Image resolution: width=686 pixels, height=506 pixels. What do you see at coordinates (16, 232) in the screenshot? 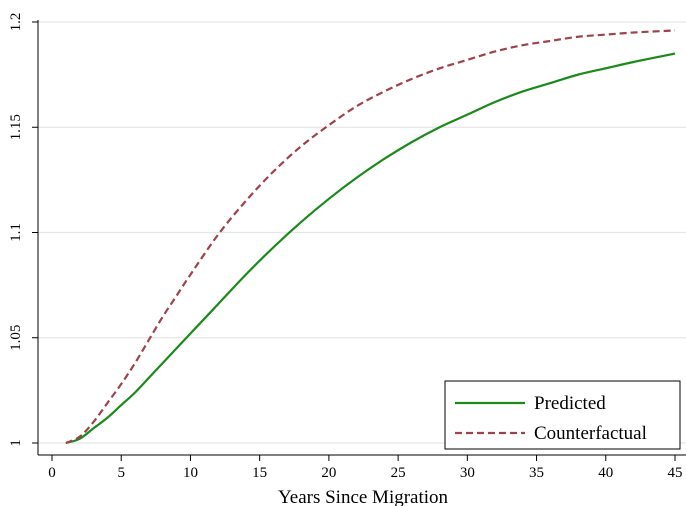
I see `y-tick-label: 1.1` at bounding box center [16, 232].